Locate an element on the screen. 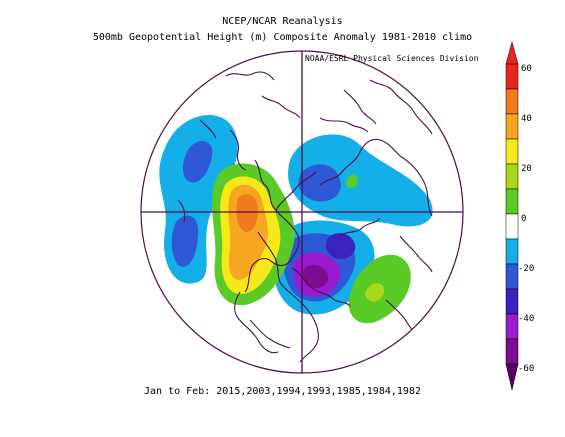 Image resolution: width=565 pixels, height=437 pixels. colorbar-bottom-arrow is located at coordinates (512, 377).